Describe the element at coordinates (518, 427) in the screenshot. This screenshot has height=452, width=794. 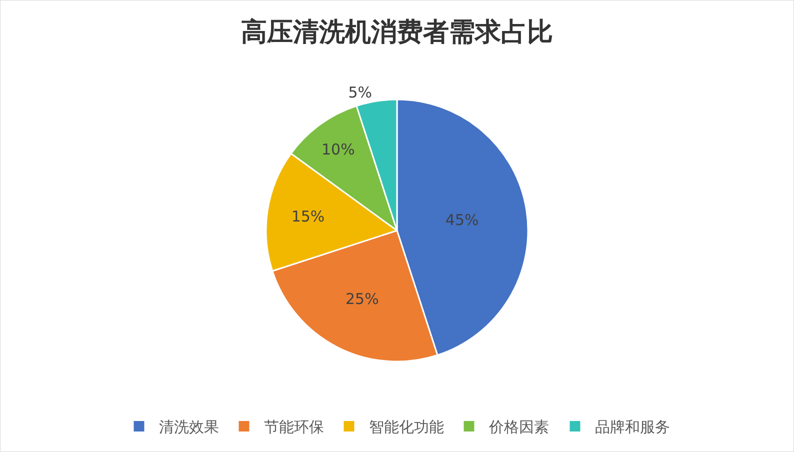
I see `legend-label: 价格因素` at that location.